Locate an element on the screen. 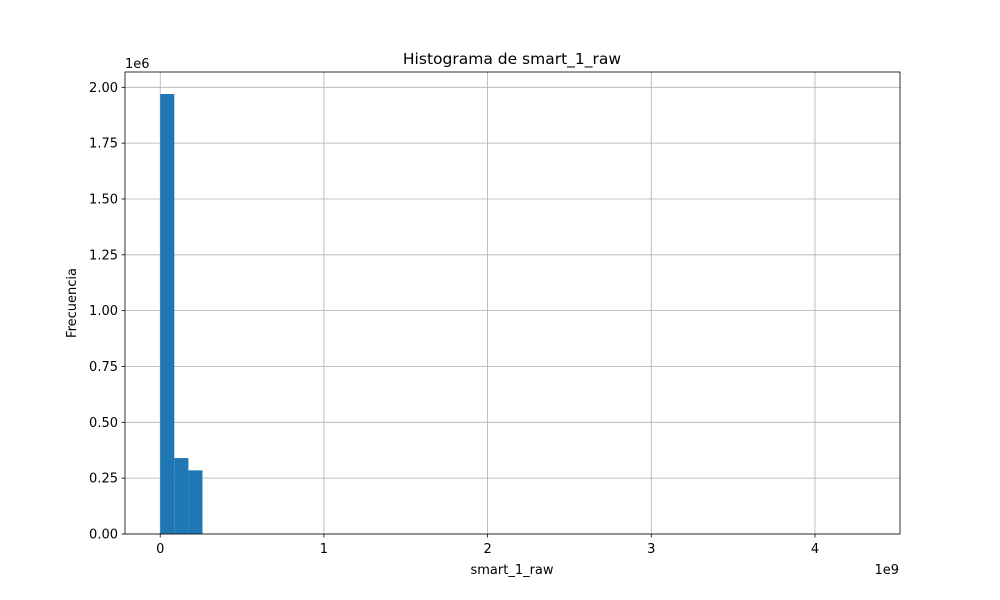 The width and height of the screenshot is (1000, 600). y-tick-label: 0.50 is located at coordinates (103, 423).